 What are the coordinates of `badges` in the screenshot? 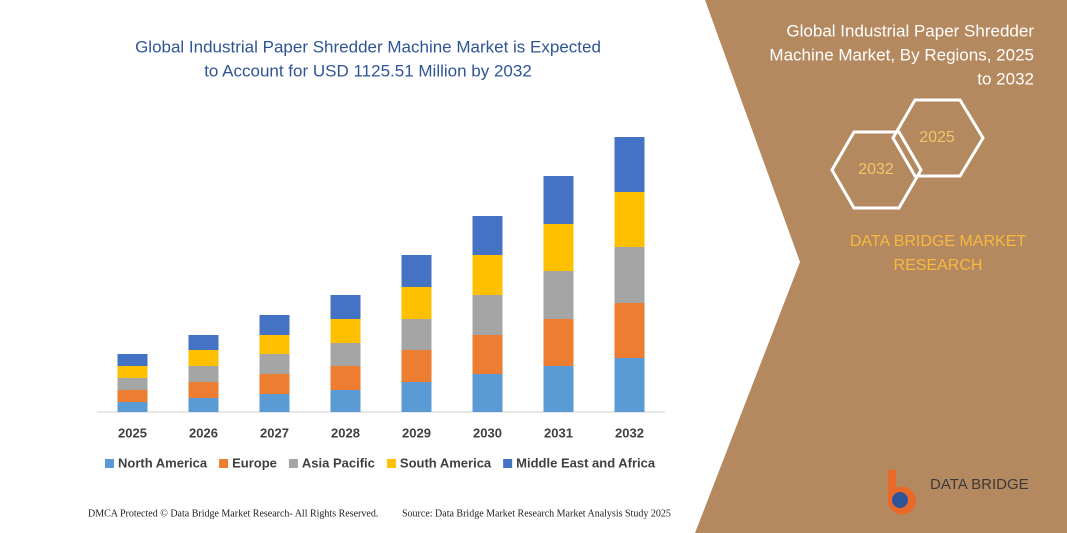 It's located at (907, 154).